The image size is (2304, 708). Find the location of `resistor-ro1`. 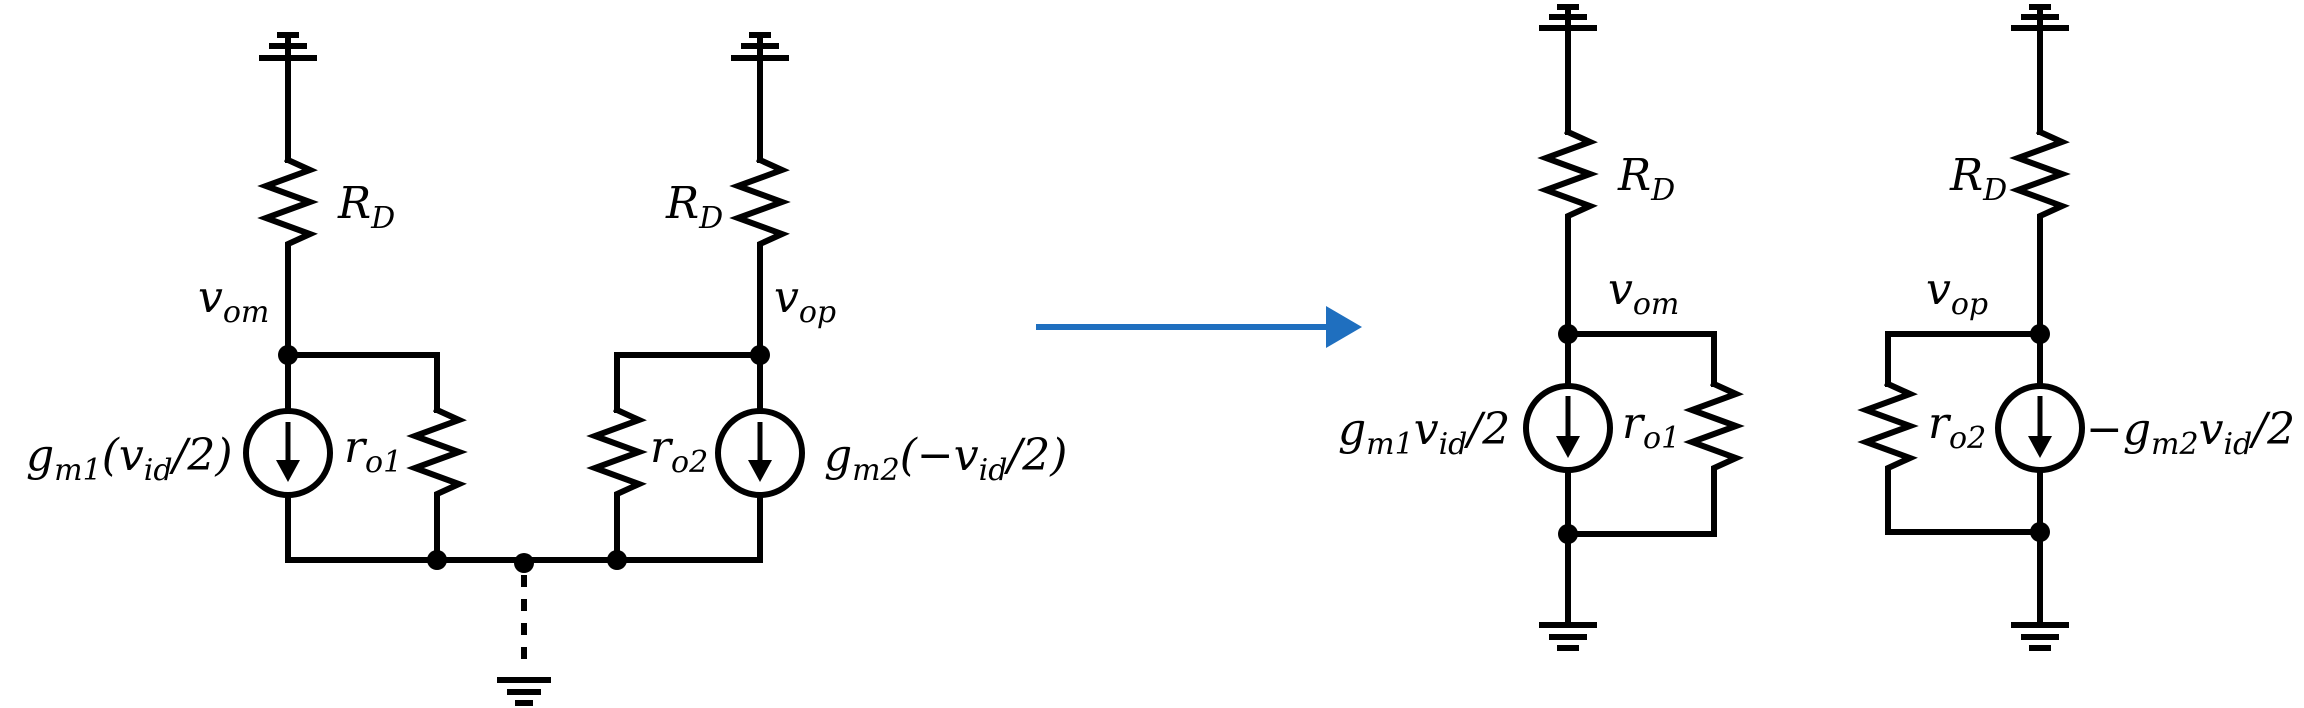

resistor-ro1 is located at coordinates (437, 484).